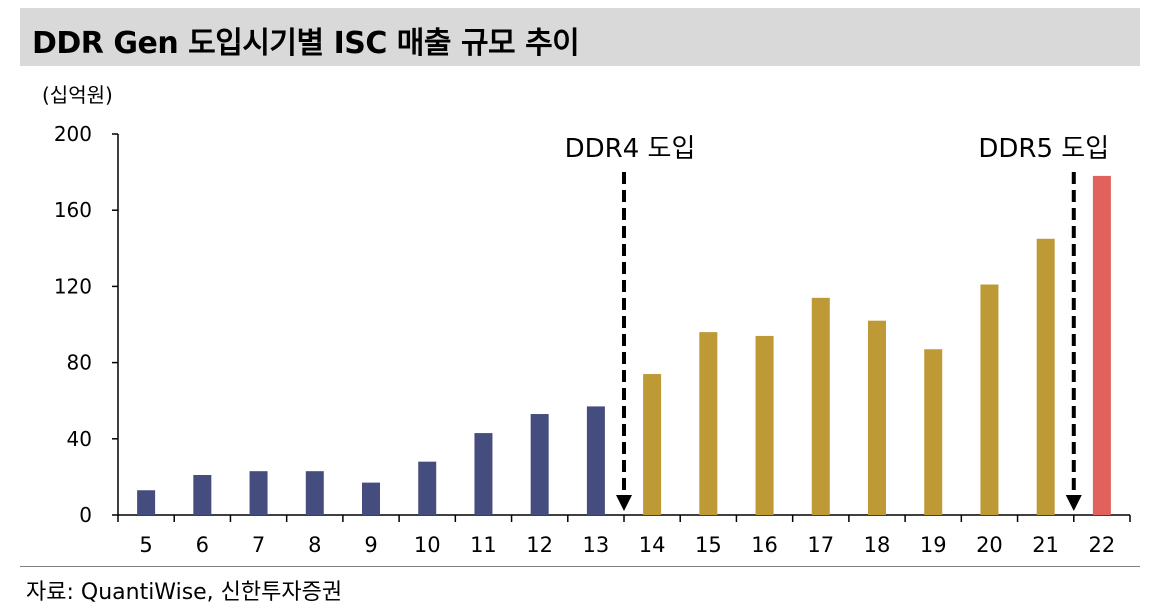 Image resolution: width=1150 pixels, height=608 pixels. Describe the element at coordinates (85, 515) in the screenshot. I see `y-tick-label: 0` at that location.